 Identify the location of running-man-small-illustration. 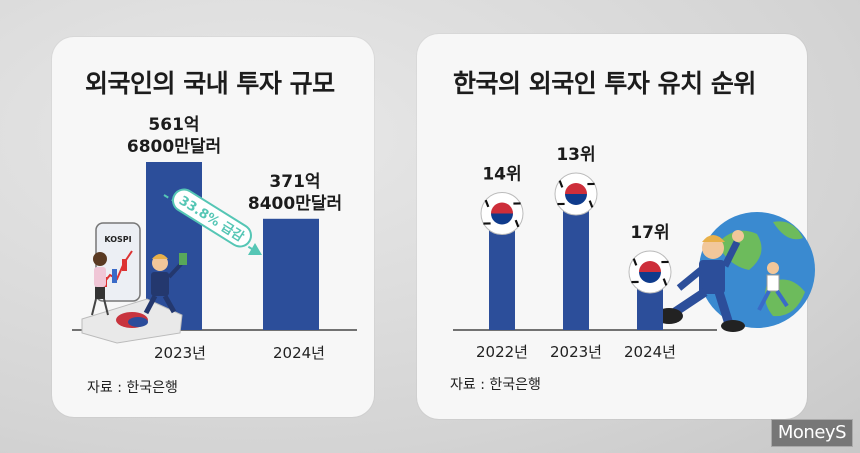
(773, 286).